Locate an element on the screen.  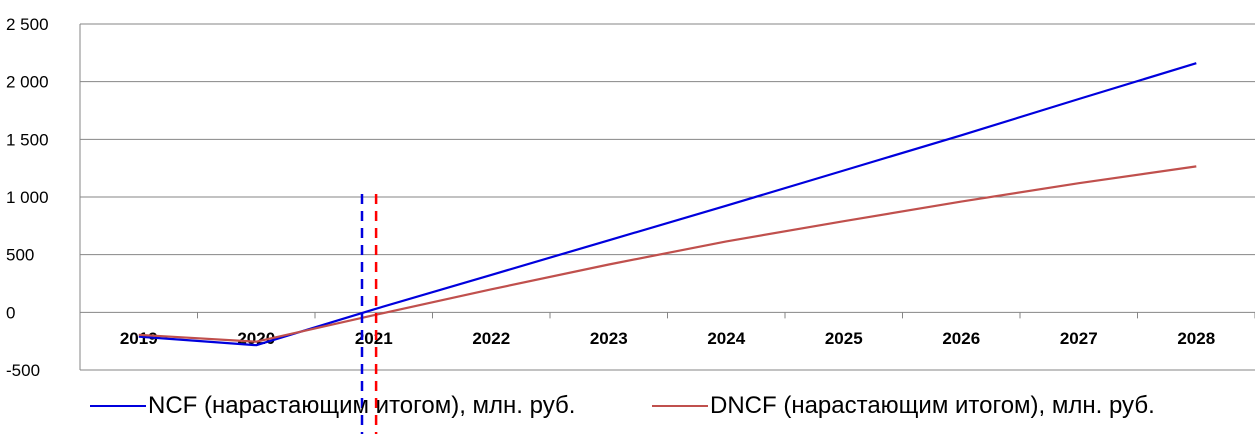
legend-label-ncf: NCF (нарастающим итогом), млн. руб. is located at coordinates (362, 405).